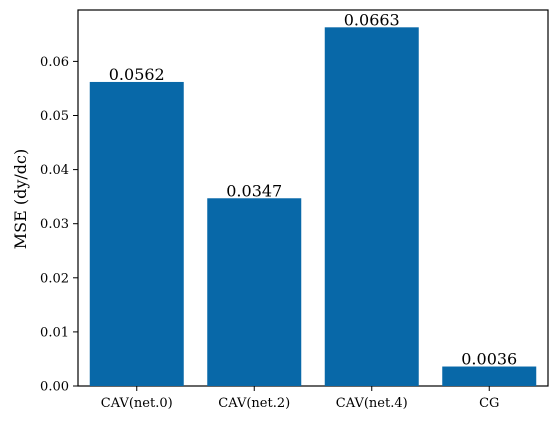 The height and width of the screenshot is (422, 558). Describe the element at coordinates (54, 170) in the screenshot. I see `y-tick-label-4: 0.04` at that location.